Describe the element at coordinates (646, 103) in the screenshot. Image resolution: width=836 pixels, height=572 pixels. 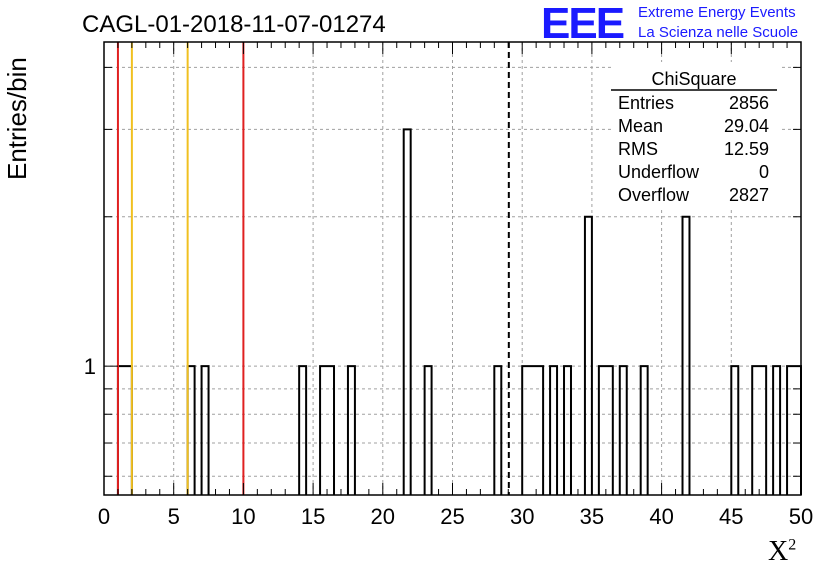
I see `stats-label: Entries` at that location.